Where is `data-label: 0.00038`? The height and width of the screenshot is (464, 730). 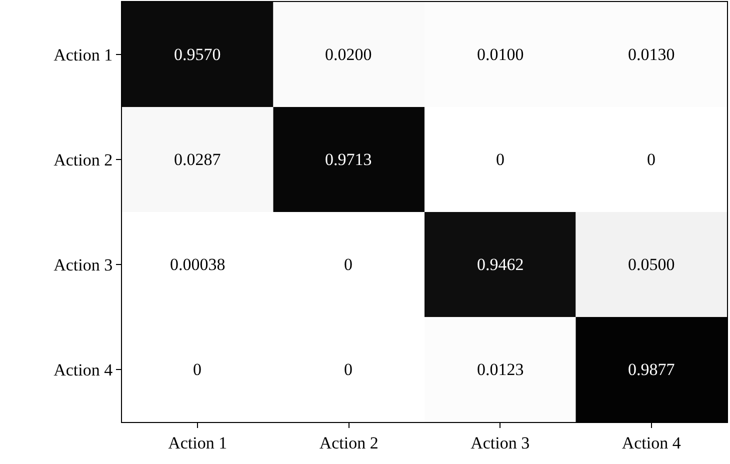 data-label: 0.00038 is located at coordinates (198, 264).